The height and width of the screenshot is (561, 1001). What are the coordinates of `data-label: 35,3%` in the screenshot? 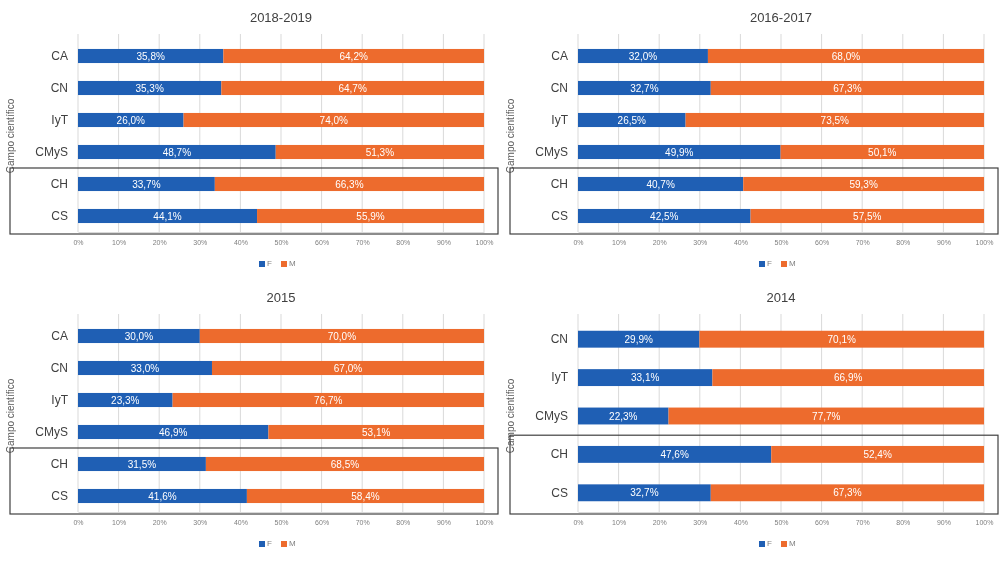 It's located at (149, 88).